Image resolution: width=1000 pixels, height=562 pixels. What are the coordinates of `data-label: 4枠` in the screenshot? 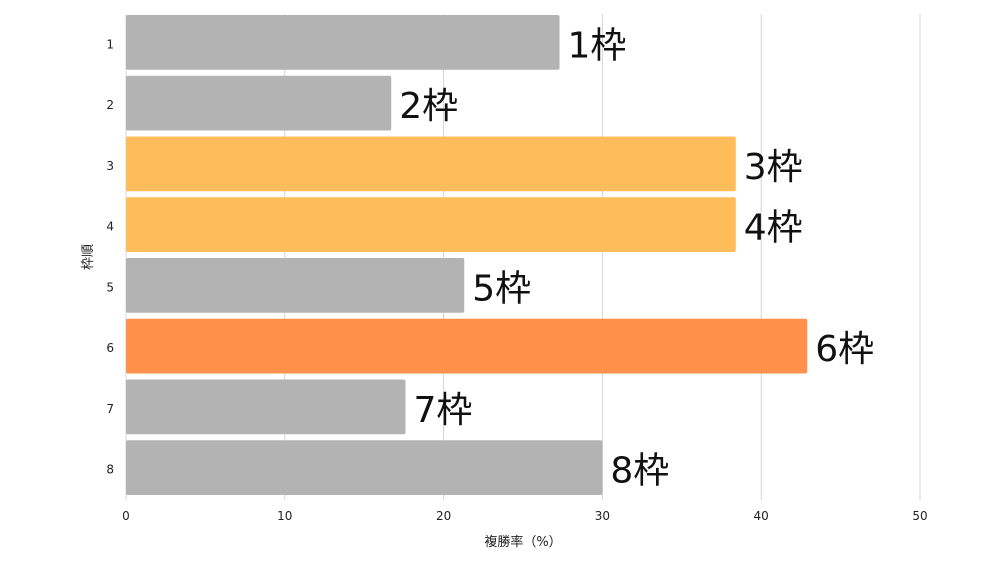 It's located at (773, 228).